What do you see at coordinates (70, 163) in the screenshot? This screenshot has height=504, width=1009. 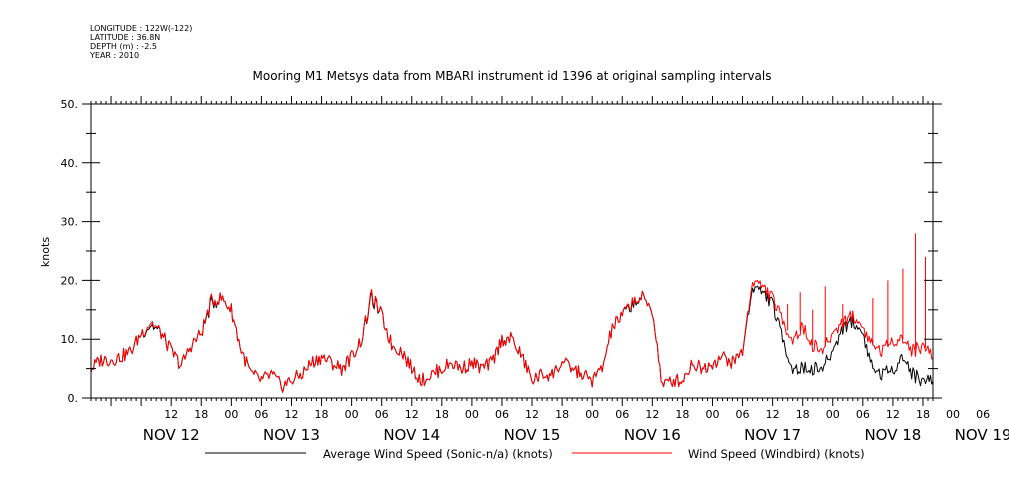 I see `y-tick-label: 40.` at bounding box center [70, 163].